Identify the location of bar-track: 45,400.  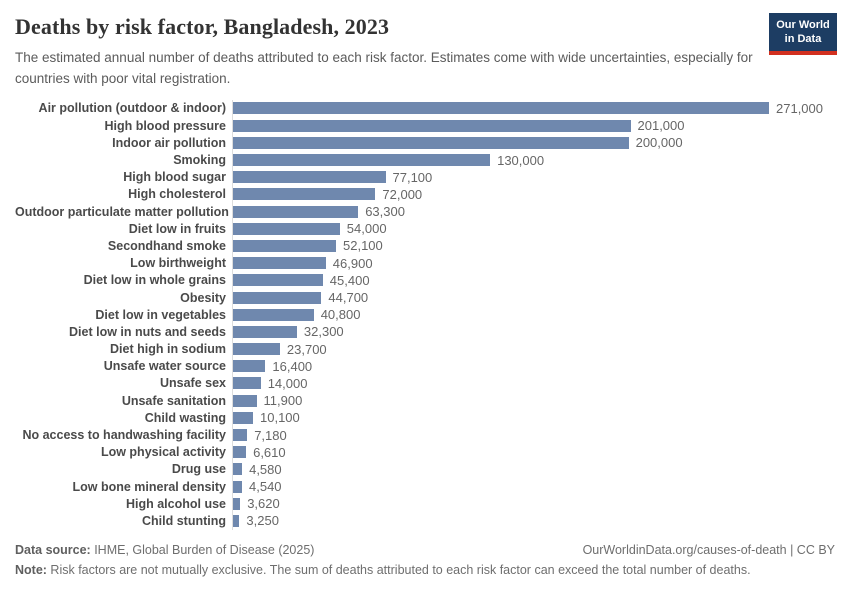
(533, 280).